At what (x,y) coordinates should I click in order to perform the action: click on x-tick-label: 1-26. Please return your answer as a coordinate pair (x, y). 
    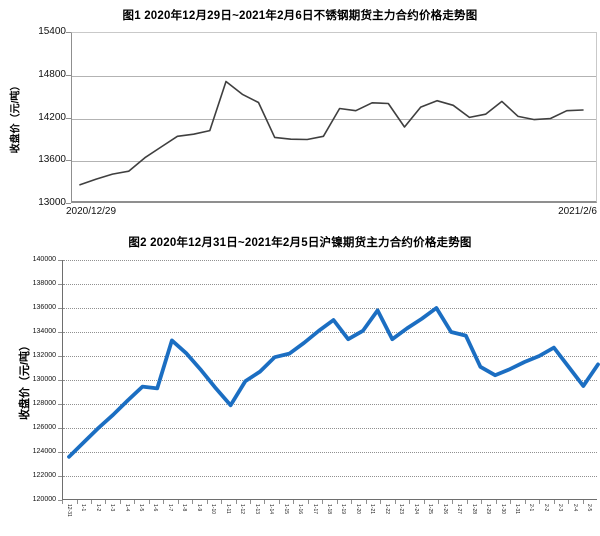
    Looking at the image, I should click on (444, 509).